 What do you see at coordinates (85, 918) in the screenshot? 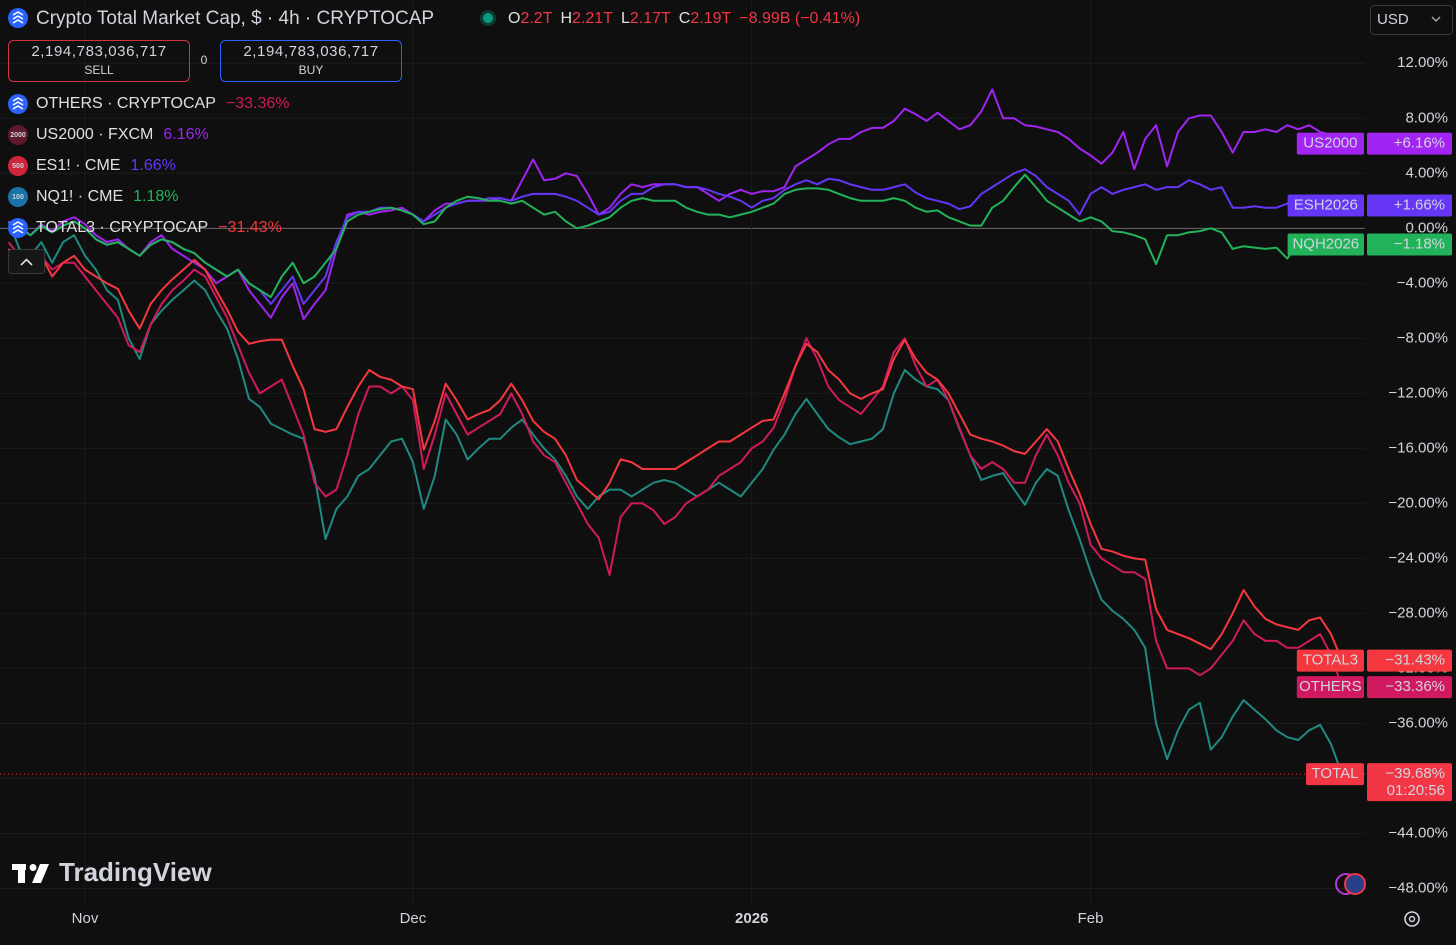
I see `x-tick-label: Nov` at bounding box center [85, 918].